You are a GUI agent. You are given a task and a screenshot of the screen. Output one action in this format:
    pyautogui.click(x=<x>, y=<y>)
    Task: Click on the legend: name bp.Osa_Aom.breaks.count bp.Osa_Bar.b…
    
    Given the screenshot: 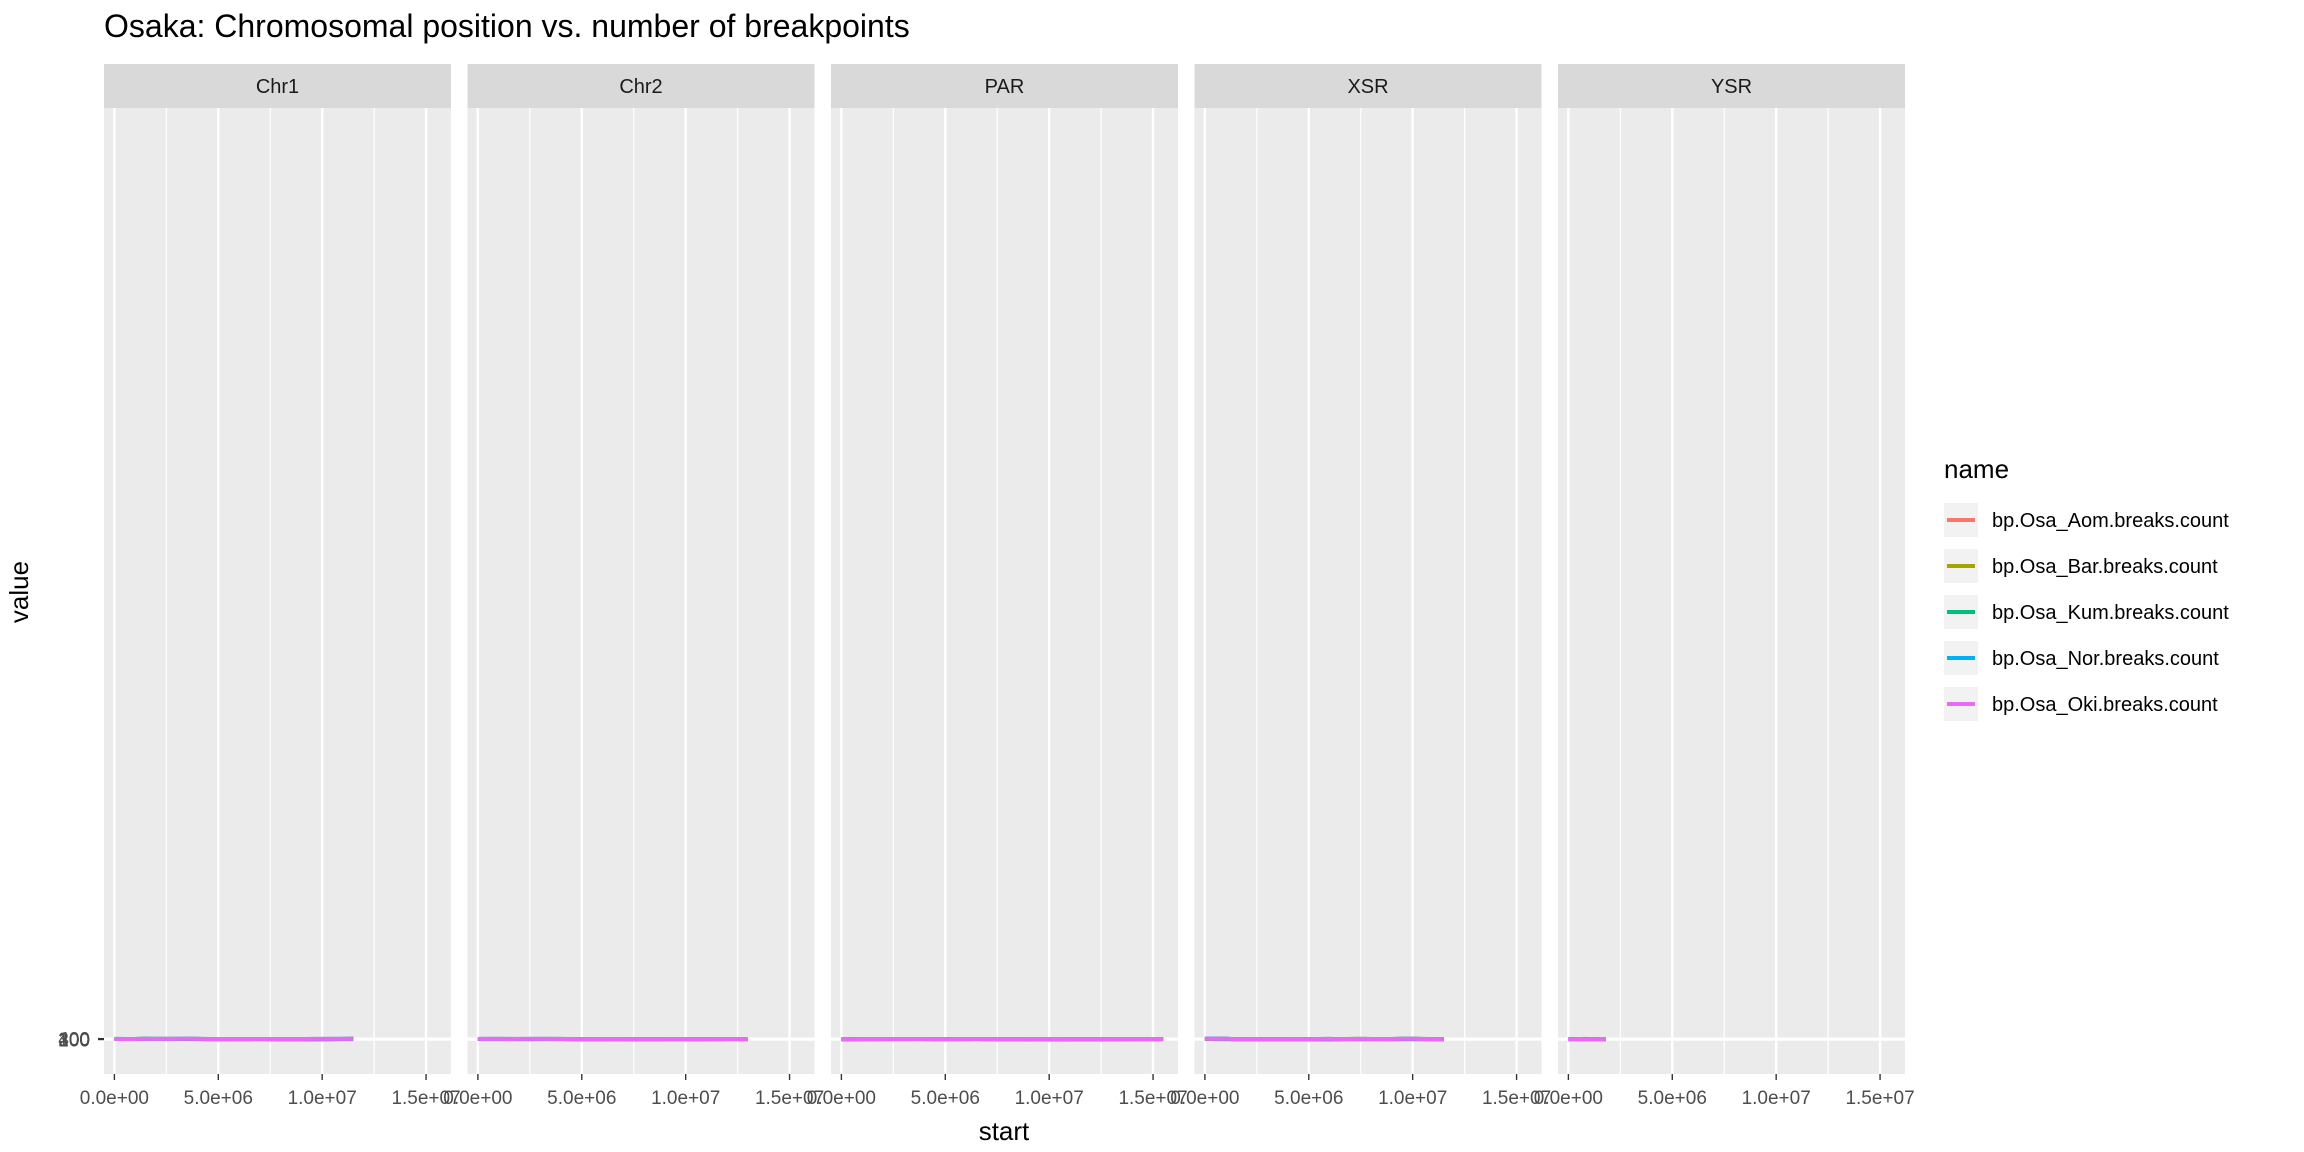 What is the action you would take?
    pyautogui.click(x=2086, y=587)
    